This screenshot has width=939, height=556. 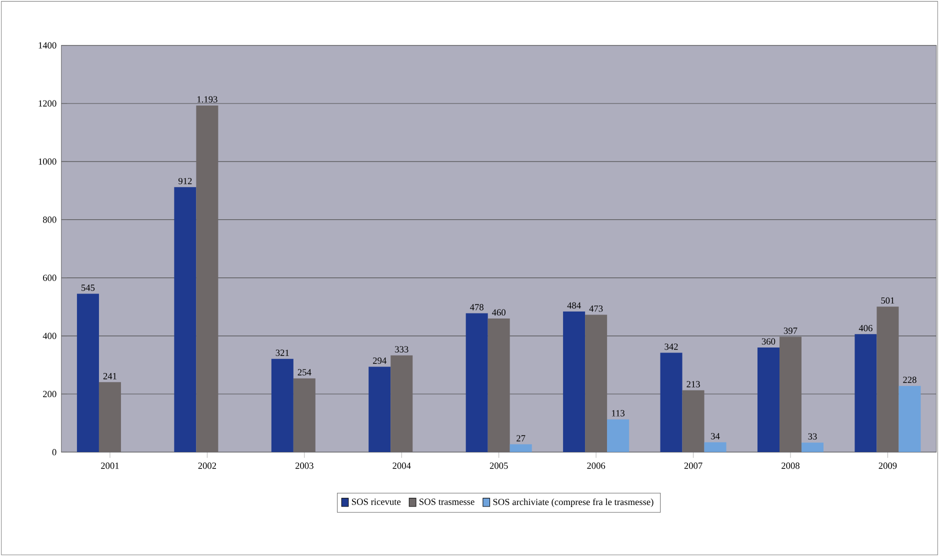 What do you see at coordinates (596, 308) in the screenshot?
I see `data-label: 473` at bounding box center [596, 308].